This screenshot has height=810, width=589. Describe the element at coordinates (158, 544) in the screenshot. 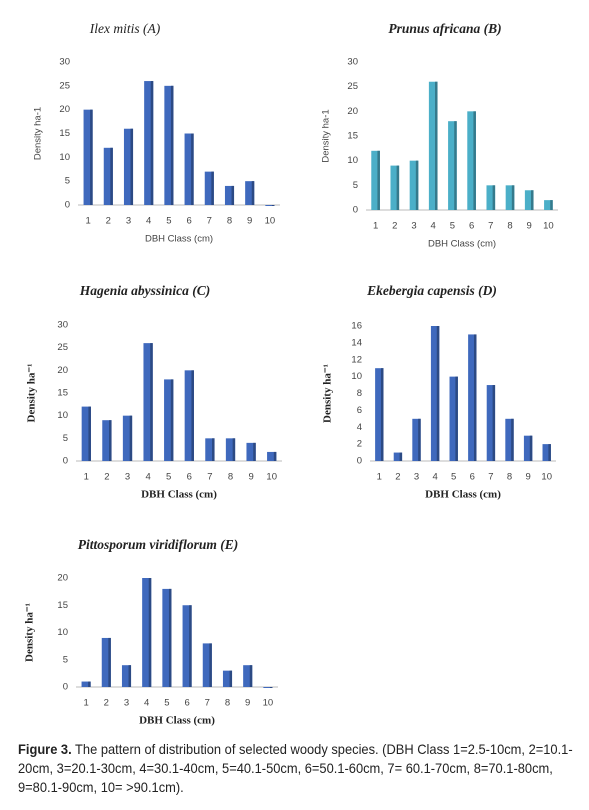

I see `chart-title: Pittosporum viridiflorum (E)` at that location.